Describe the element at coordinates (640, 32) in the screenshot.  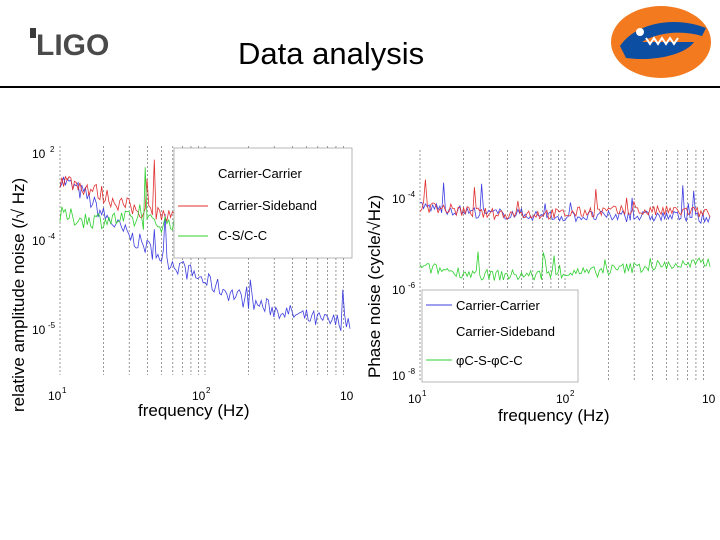
I see `gator-logo-eye` at that location.